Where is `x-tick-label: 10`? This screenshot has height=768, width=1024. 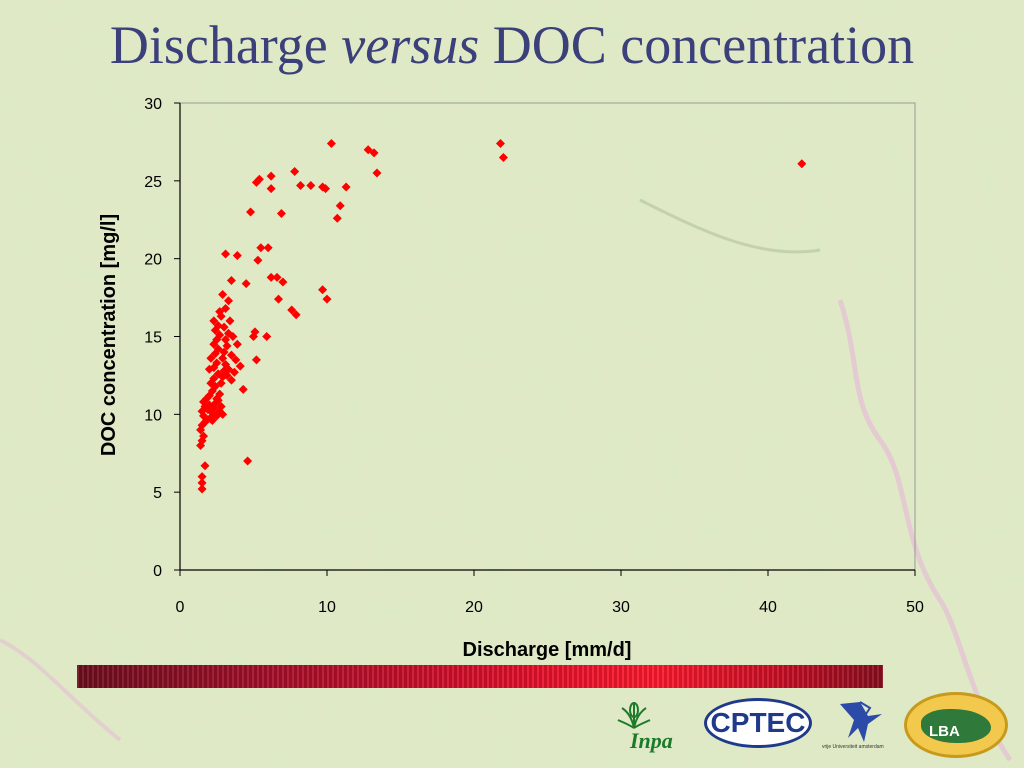 x-tick-label: 10 is located at coordinates (327, 607).